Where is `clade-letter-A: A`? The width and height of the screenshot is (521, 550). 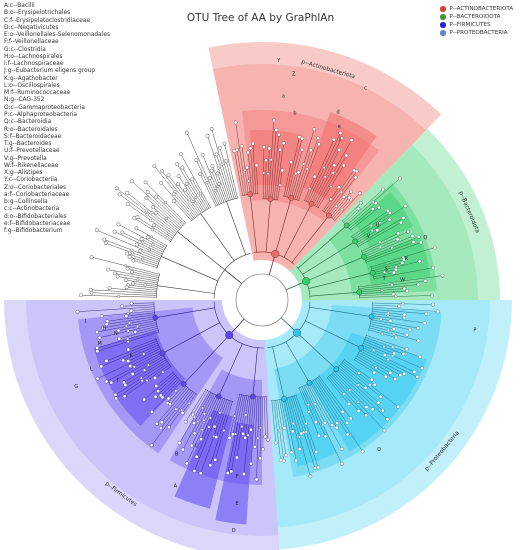
clade-letter-A: A is located at coordinates (176, 486).